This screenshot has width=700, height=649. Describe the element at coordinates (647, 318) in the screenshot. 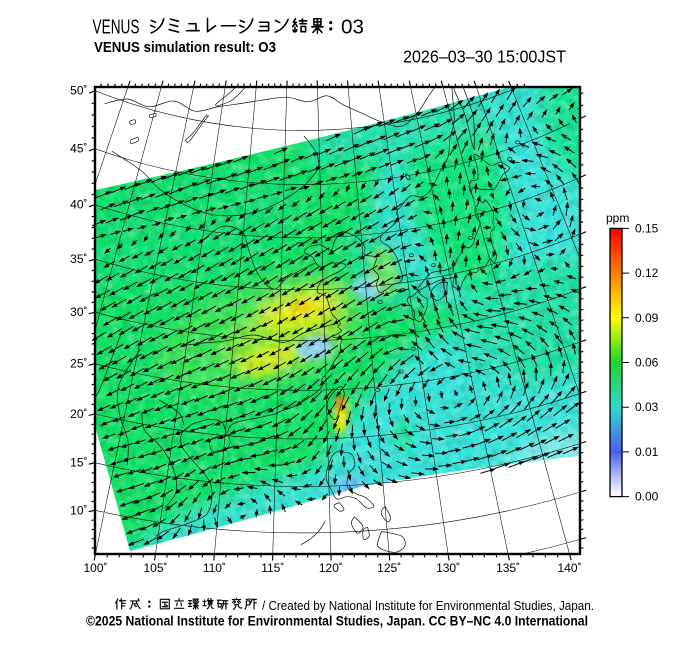

I see `svg-text: 0.09` at that location.